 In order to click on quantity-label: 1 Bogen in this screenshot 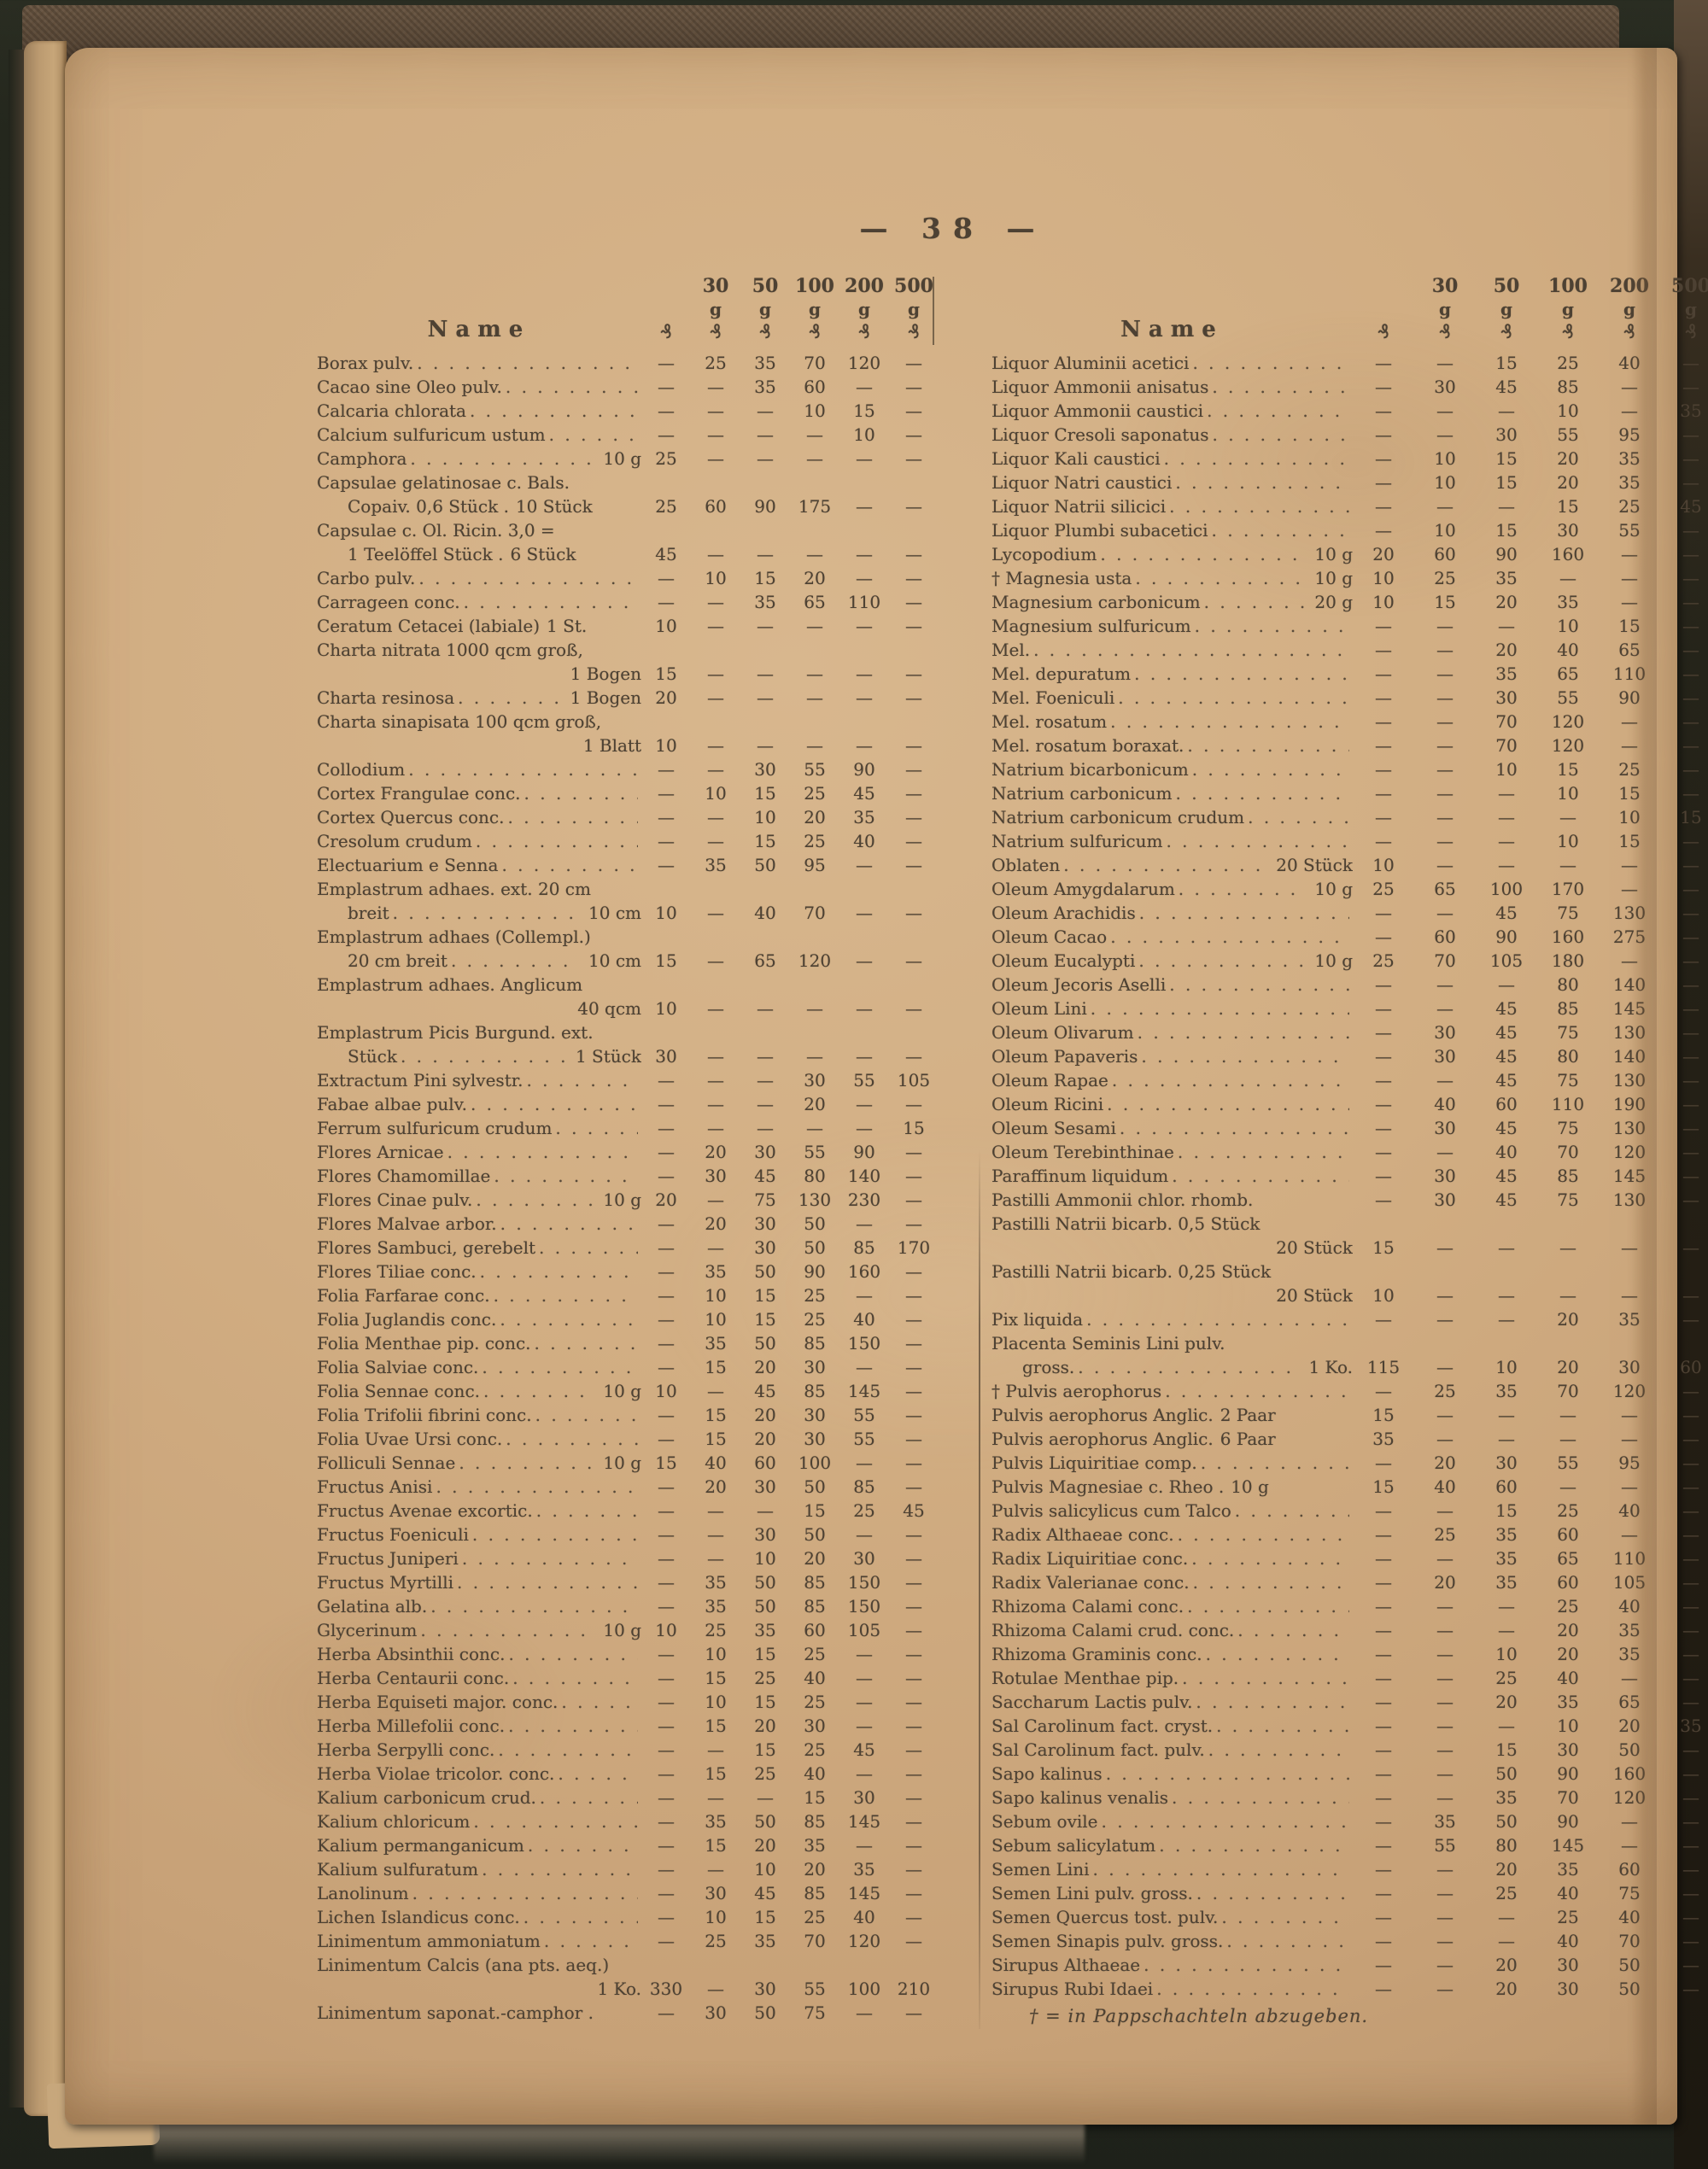, I will do `click(605, 674)`.